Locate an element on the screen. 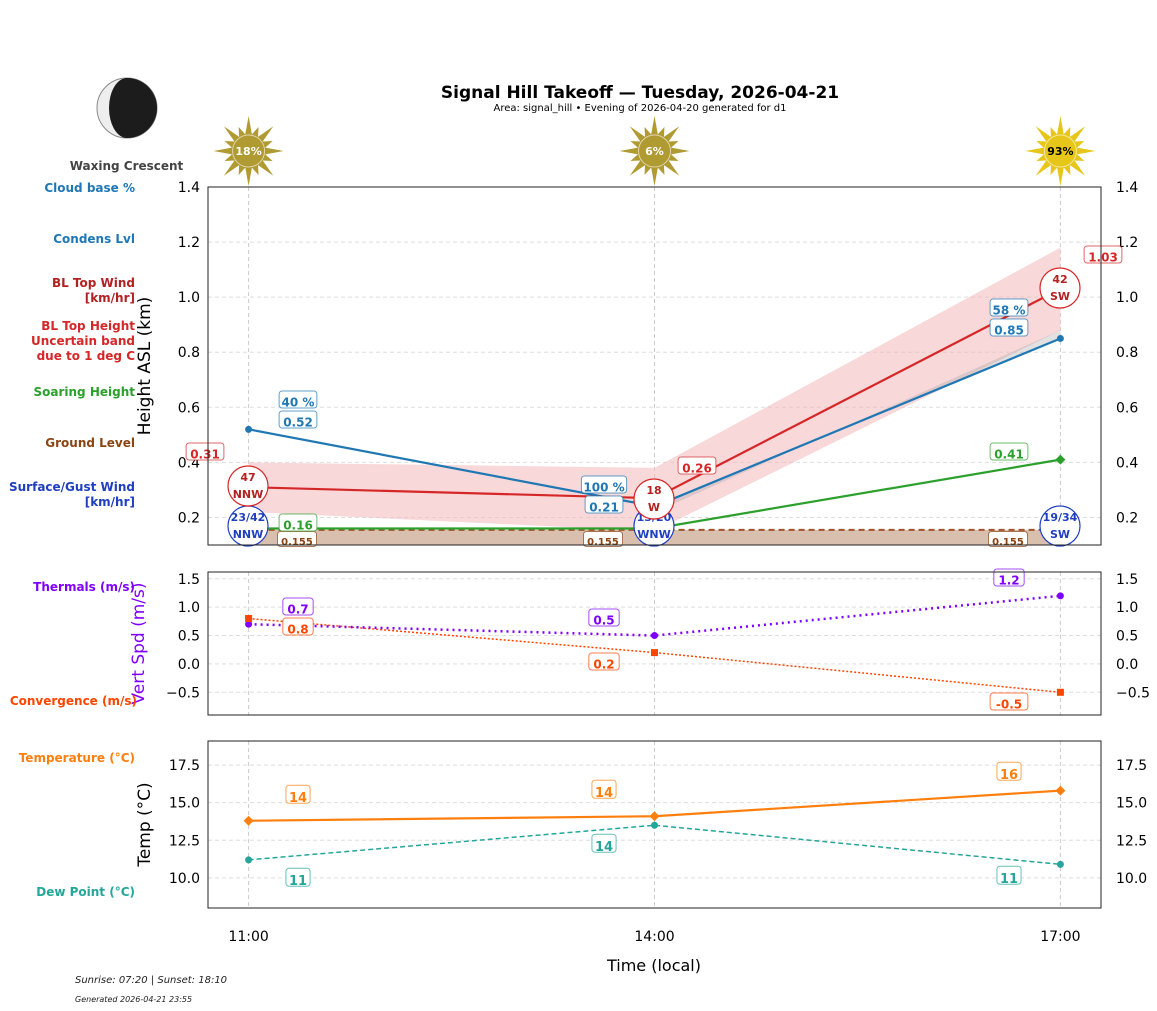  cloud-percent-label: 58 % is located at coordinates (1009, 311).